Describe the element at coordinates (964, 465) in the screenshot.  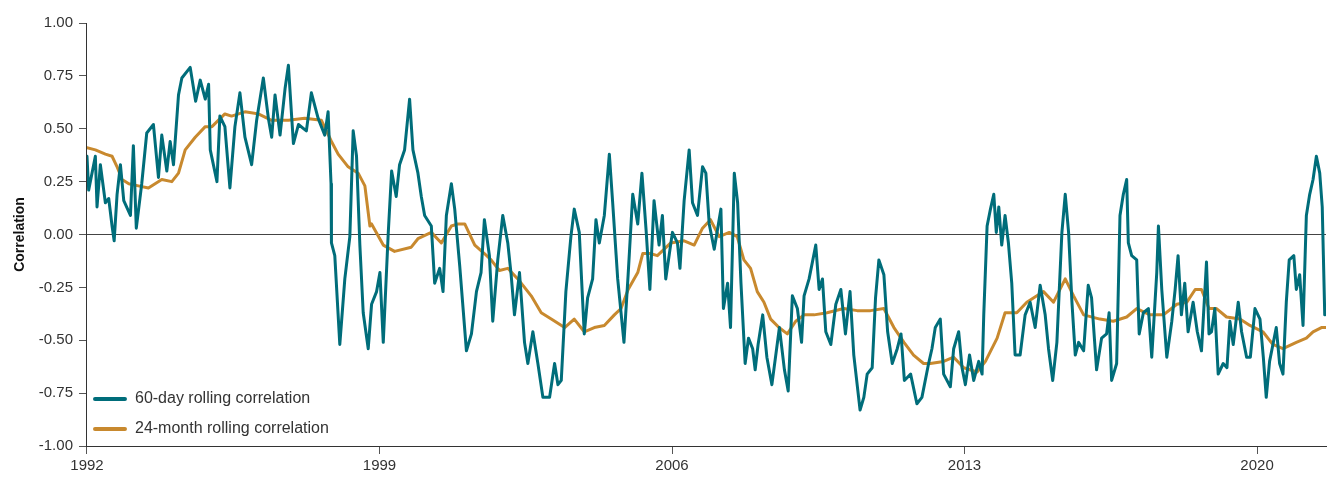
I see `x-tick-label: 2013` at that location.